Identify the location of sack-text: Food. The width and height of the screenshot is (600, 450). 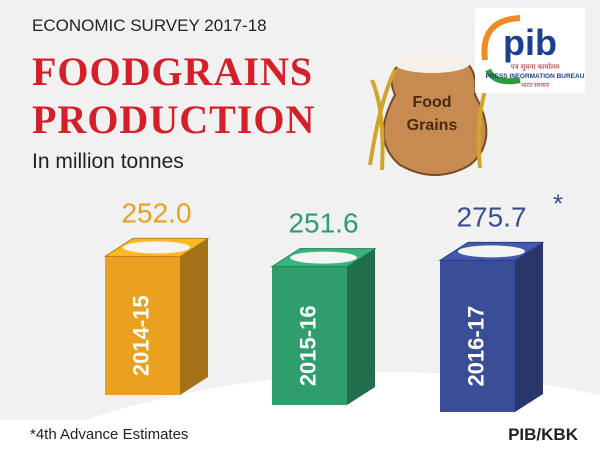
(431, 102).